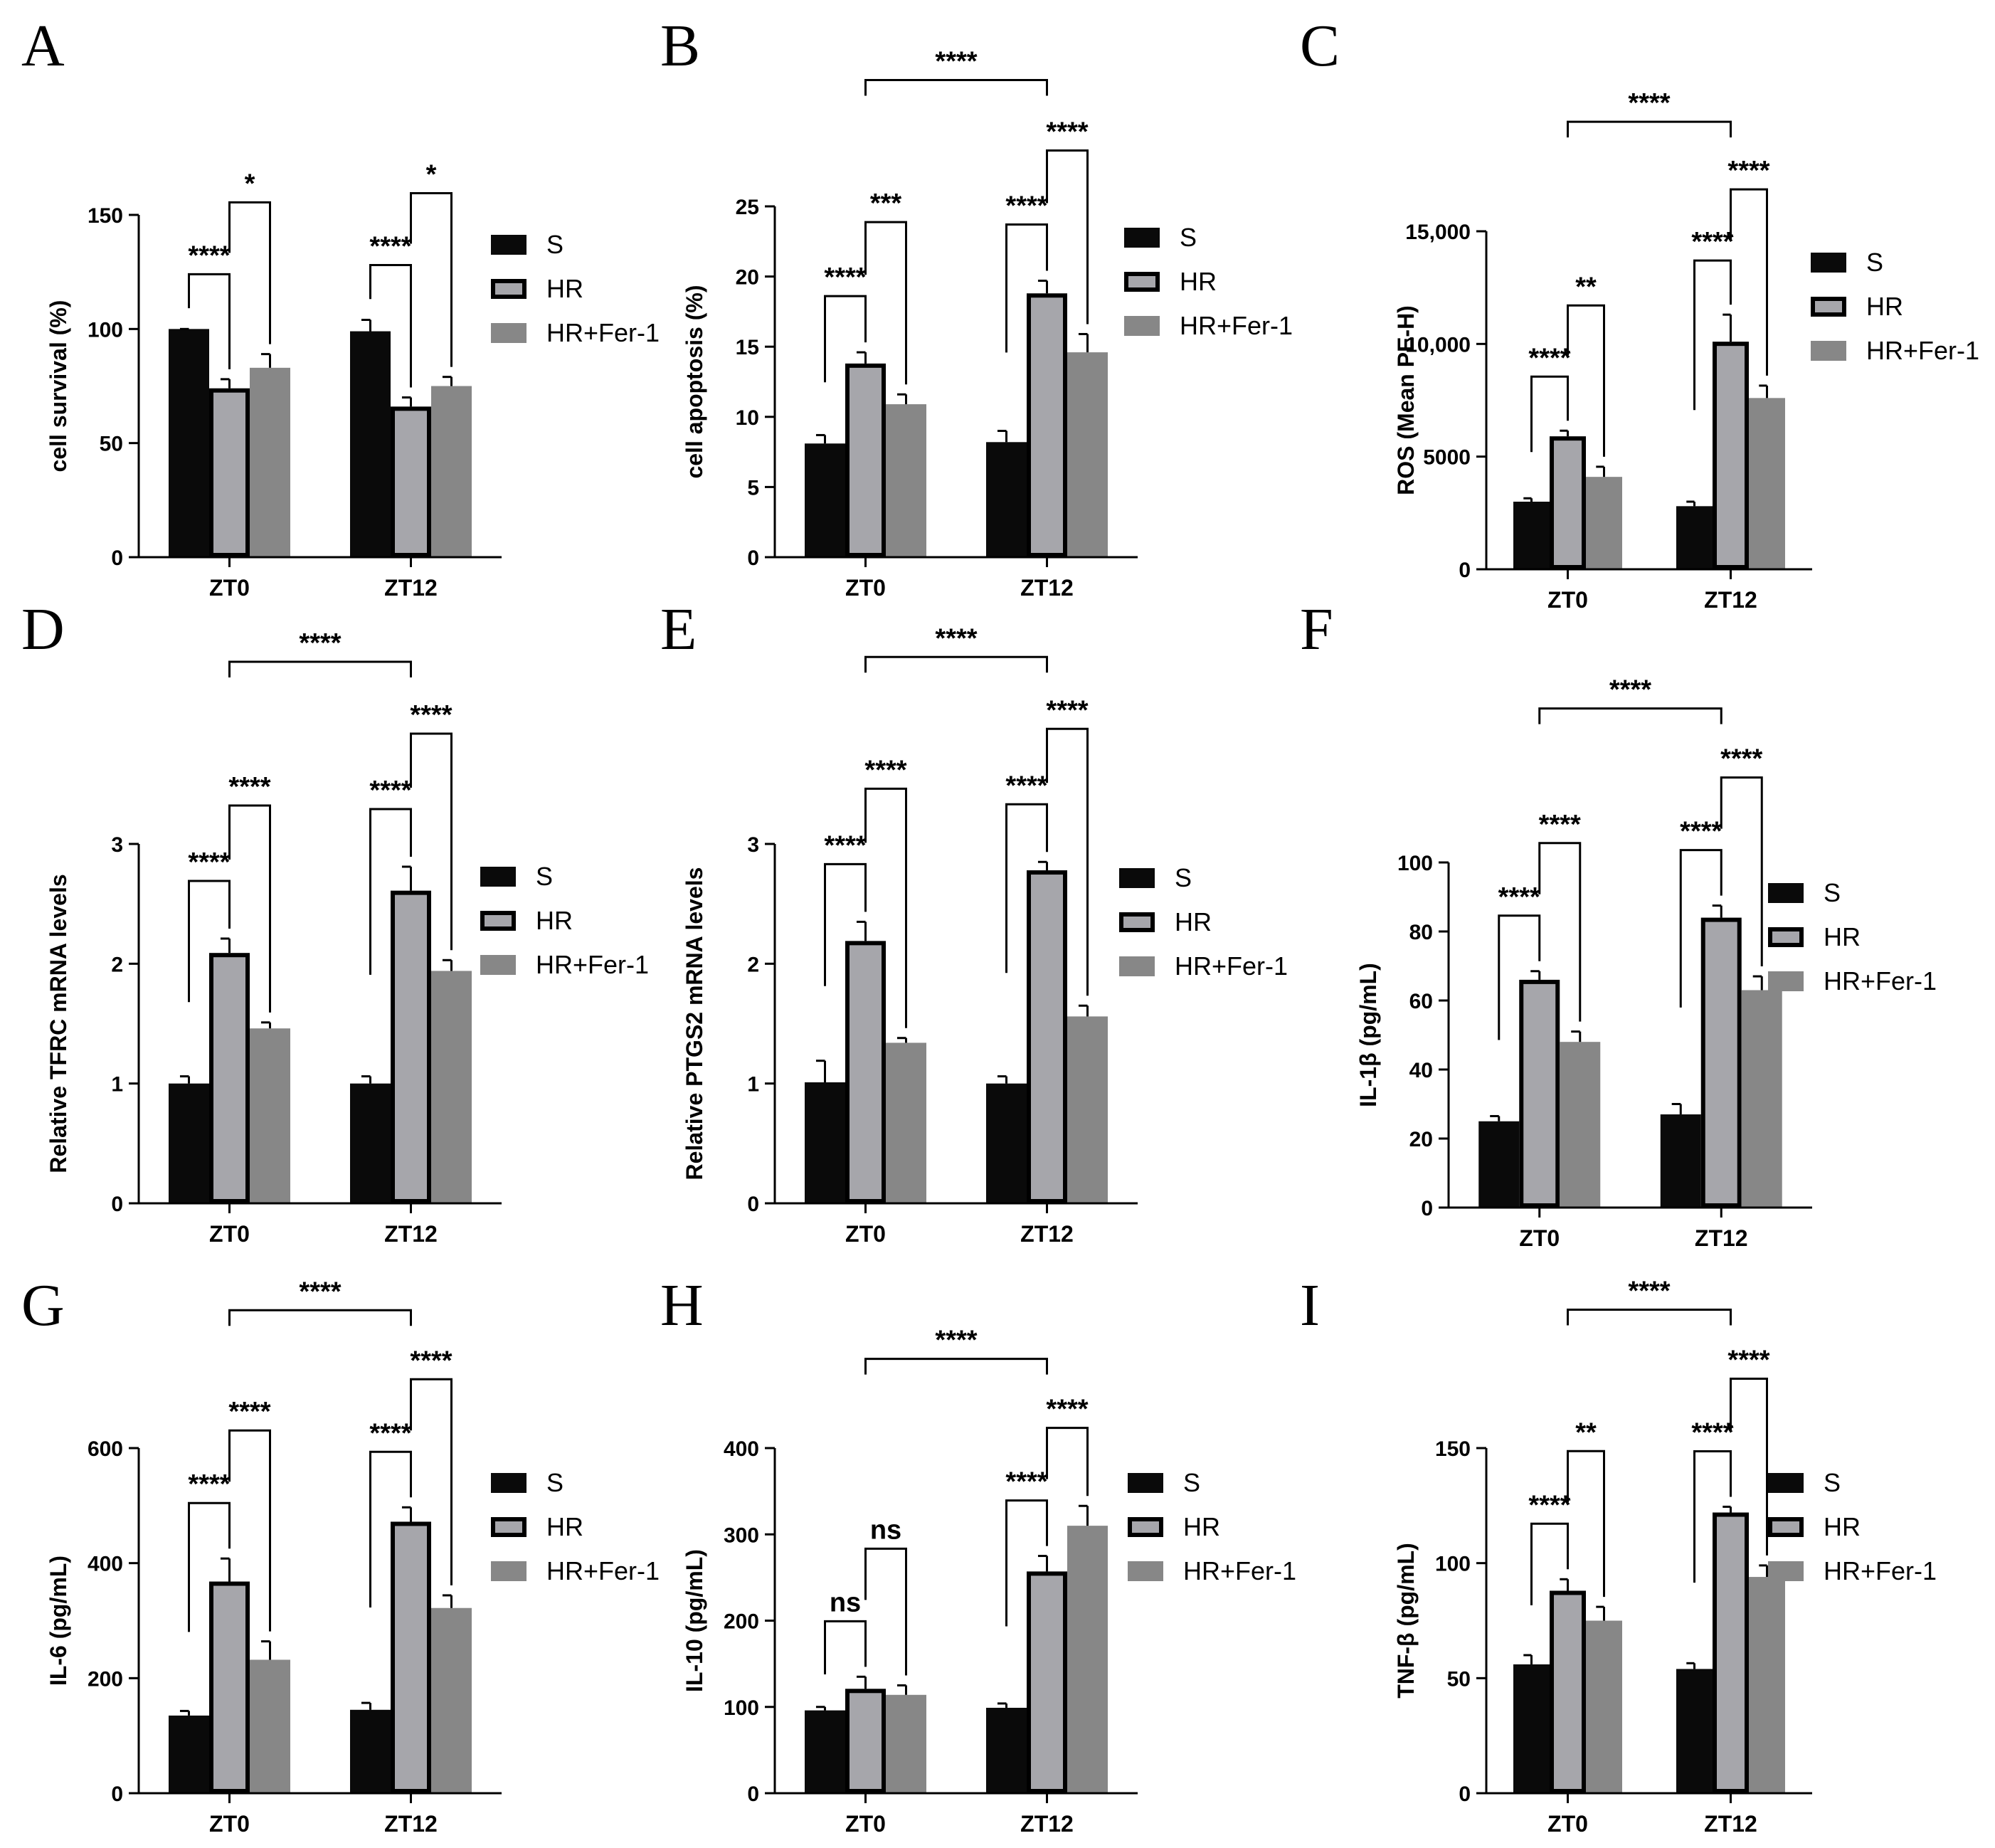  What do you see at coordinates (747, 418) in the screenshot?
I see `y-tick-label: 10` at bounding box center [747, 418].